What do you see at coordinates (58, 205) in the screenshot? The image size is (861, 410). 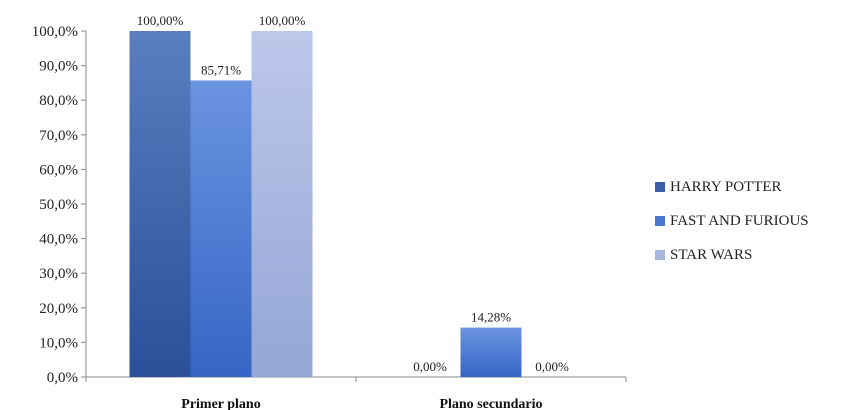 I see `y-tick-label: 50,0%` at bounding box center [58, 205].